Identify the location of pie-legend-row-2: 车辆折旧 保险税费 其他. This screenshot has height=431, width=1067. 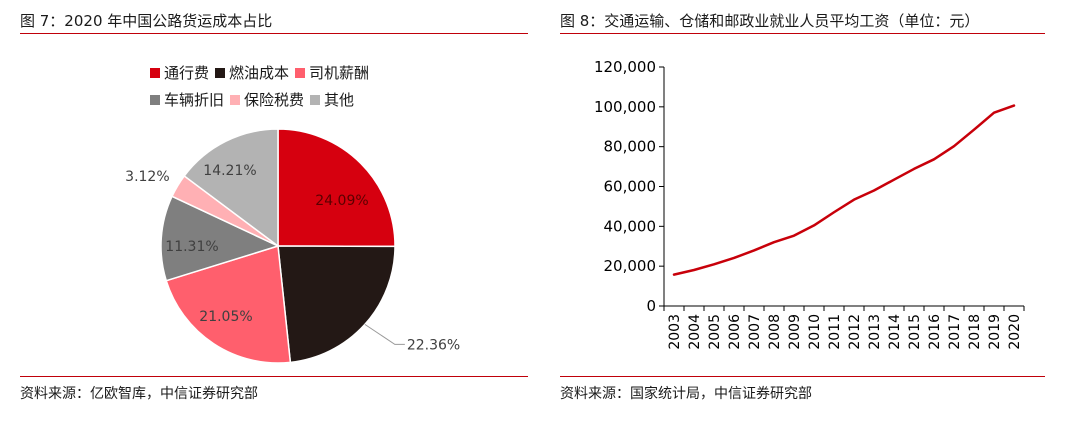
(255, 99).